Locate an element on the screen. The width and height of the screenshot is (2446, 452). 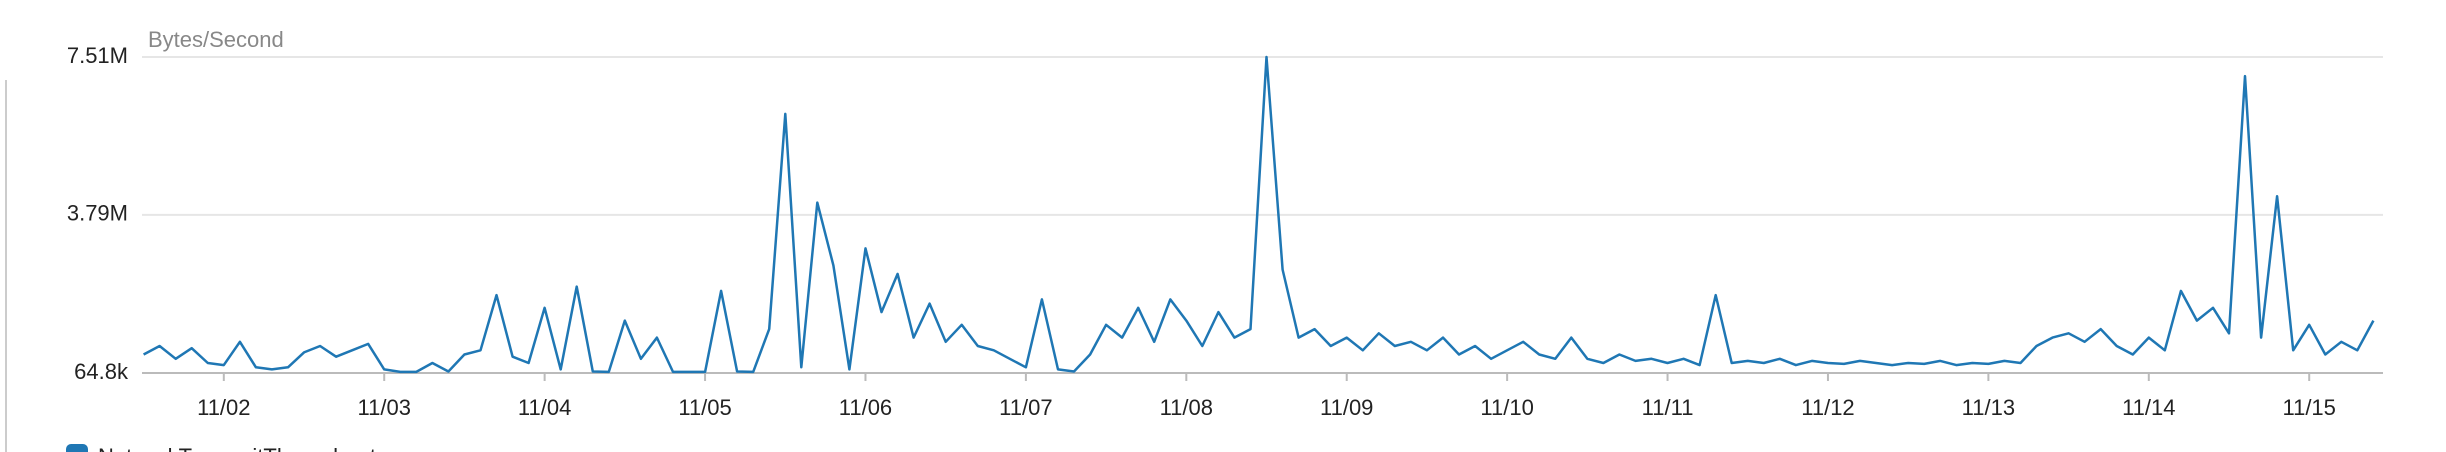
x-tick-label: 11/11 is located at coordinates (1668, 407).